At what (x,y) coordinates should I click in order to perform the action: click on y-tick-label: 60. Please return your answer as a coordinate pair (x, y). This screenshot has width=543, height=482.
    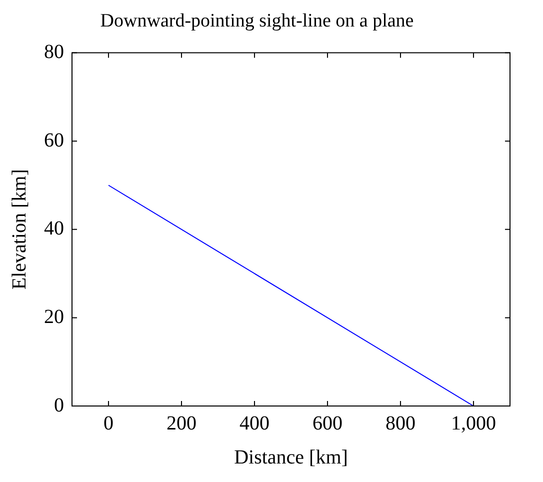
    Looking at the image, I should click on (54, 140).